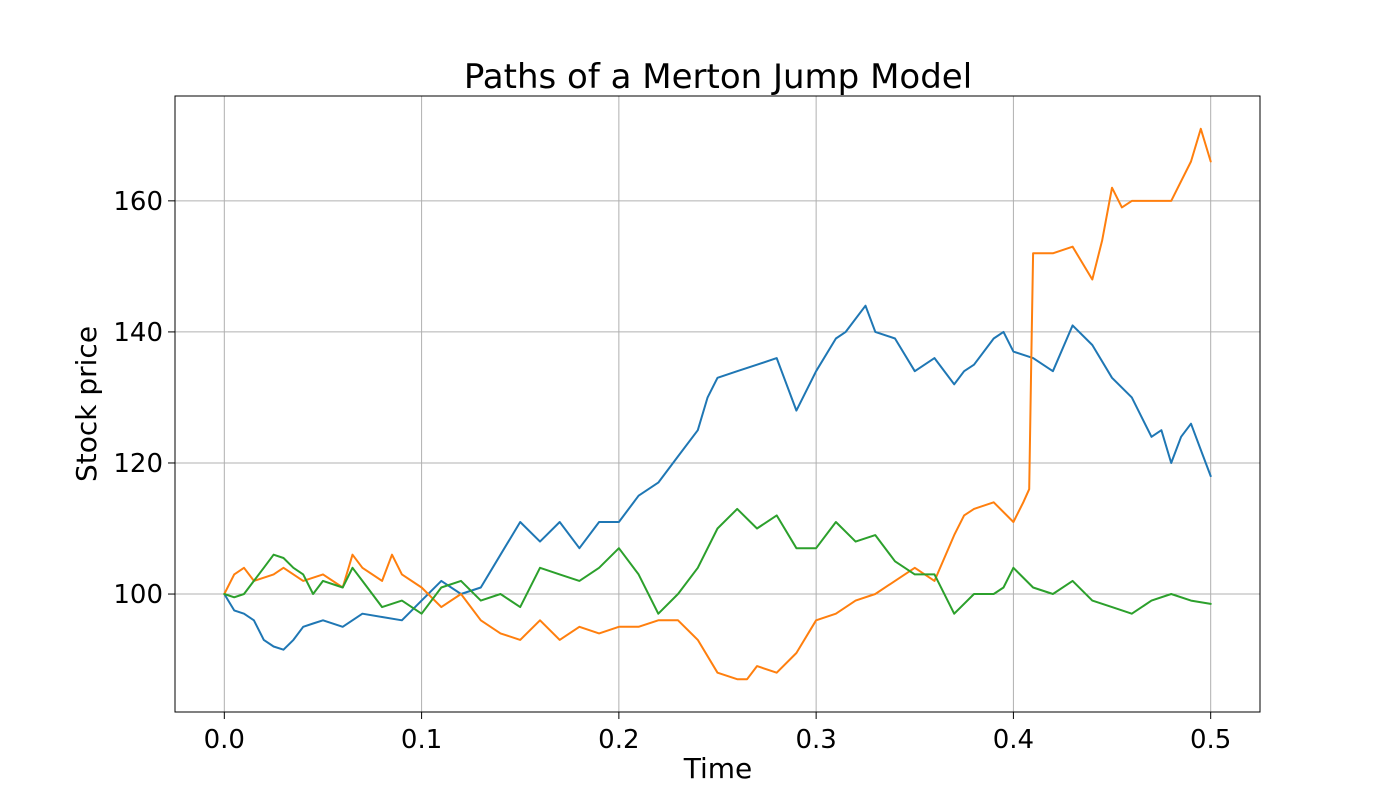 The image size is (1400, 800). What do you see at coordinates (224, 740) in the screenshot?
I see `x-tick-label: 0.0` at bounding box center [224, 740].